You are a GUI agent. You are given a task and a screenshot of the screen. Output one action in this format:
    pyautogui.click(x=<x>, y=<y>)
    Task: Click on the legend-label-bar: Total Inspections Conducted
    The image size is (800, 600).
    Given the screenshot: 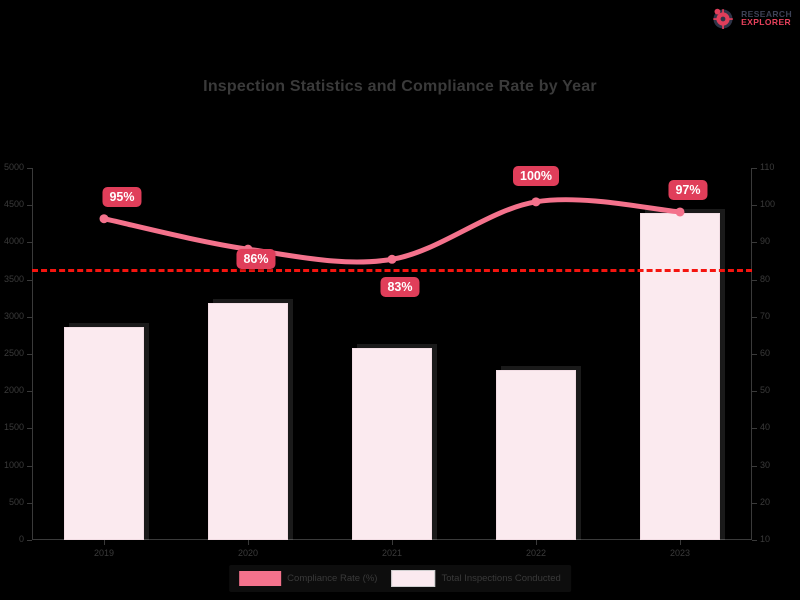 What is the action you would take?
    pyautogui.click(x=501, y=578)
    